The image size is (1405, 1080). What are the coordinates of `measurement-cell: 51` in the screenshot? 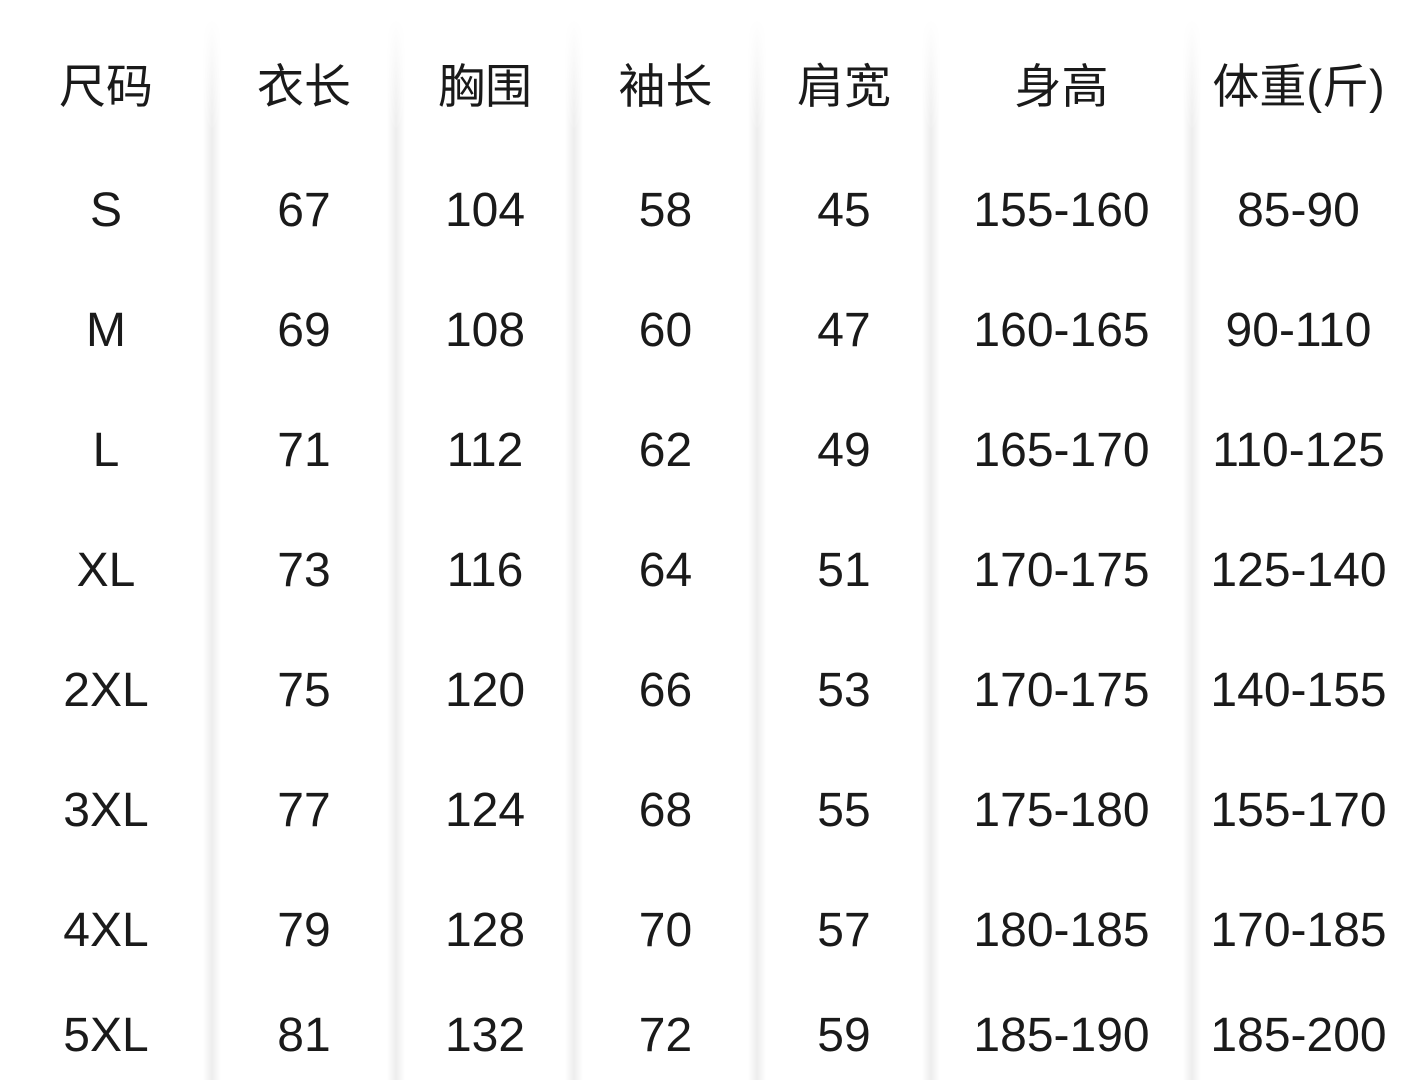 It's located at (844, 570).